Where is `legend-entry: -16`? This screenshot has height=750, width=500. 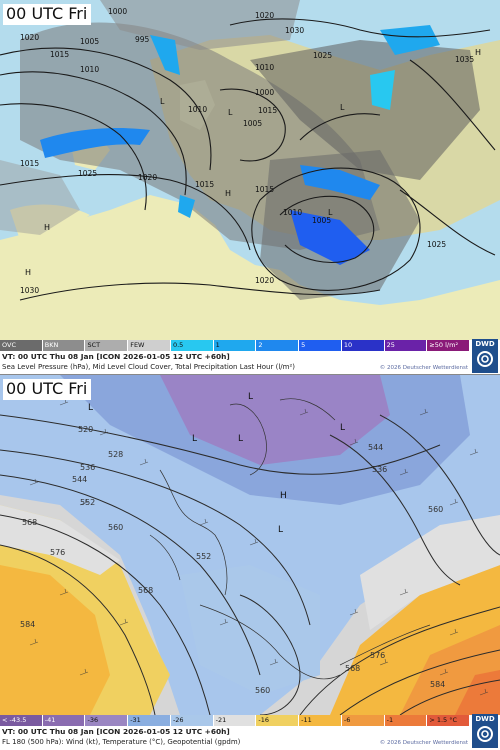
legend-entry: -16 is located at coordinates (278, 720).